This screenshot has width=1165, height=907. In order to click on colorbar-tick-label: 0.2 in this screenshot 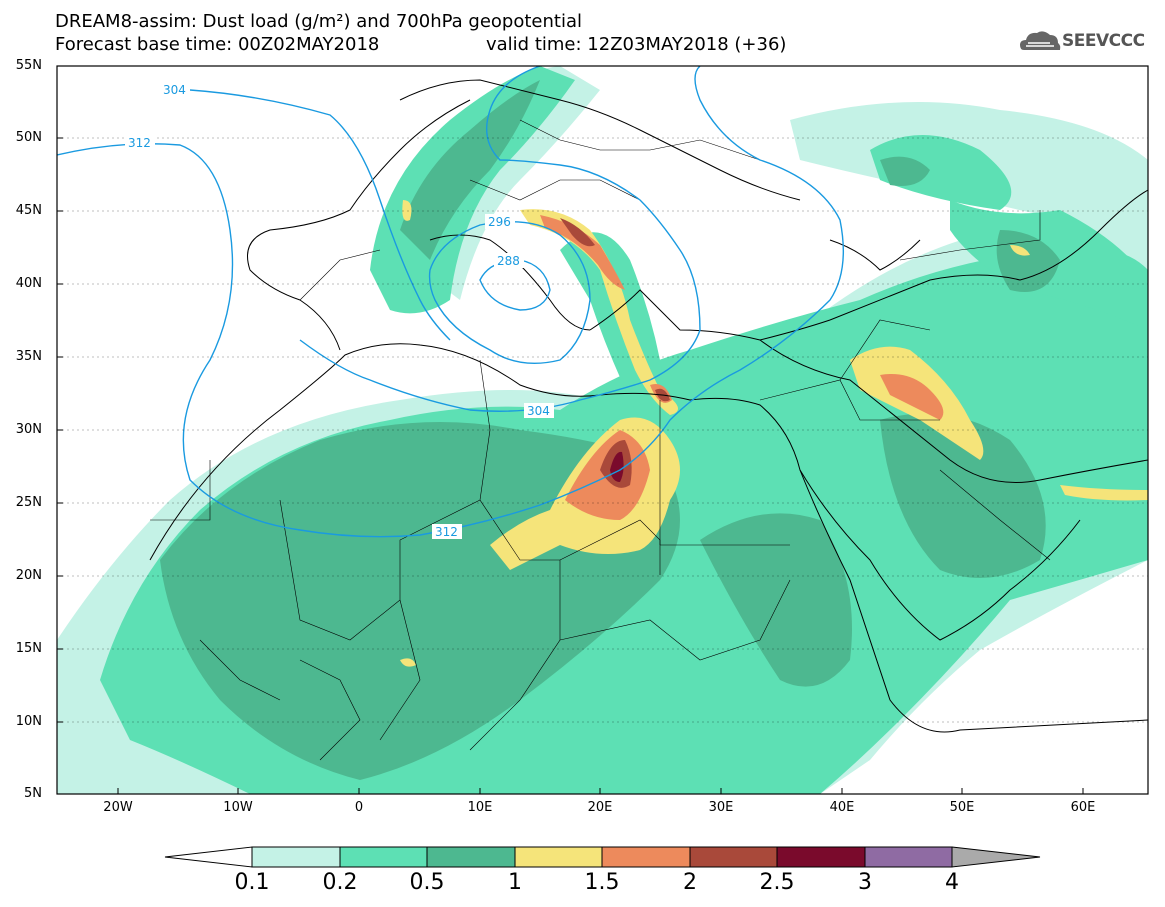, I will do `click(340, 882)`.